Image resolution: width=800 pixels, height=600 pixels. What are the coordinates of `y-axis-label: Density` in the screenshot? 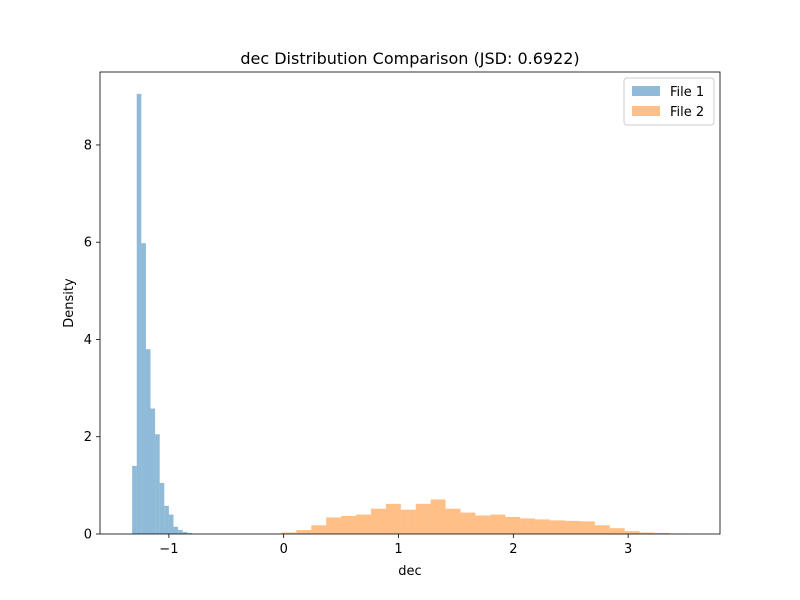 It's located at (69, 303).